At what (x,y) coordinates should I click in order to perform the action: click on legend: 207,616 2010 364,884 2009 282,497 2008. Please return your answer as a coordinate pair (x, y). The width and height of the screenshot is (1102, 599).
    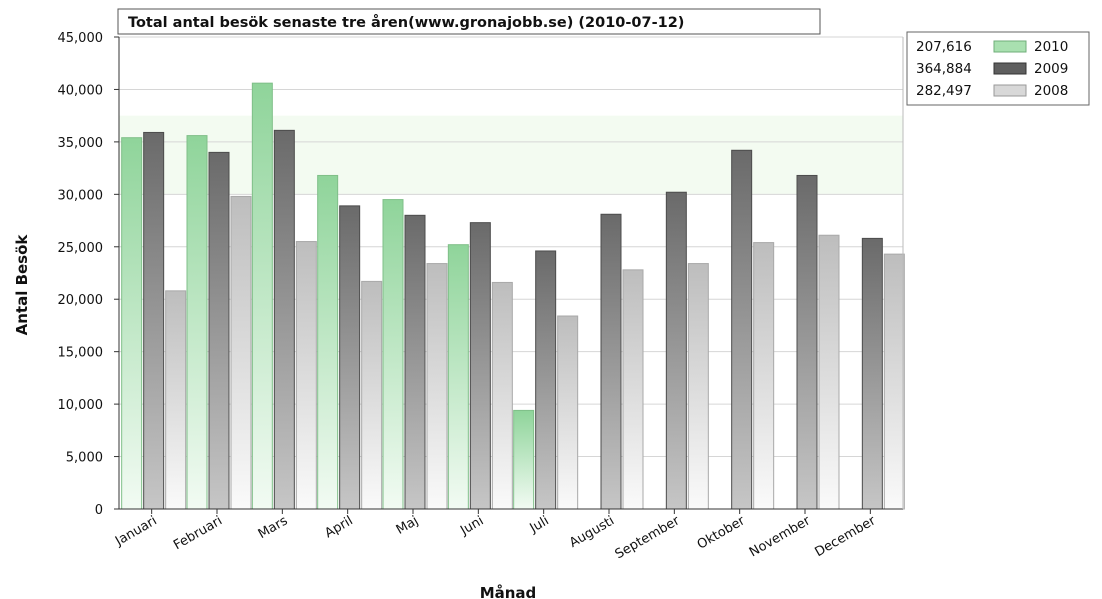
    Looking at the image, I should click on (998, 68).